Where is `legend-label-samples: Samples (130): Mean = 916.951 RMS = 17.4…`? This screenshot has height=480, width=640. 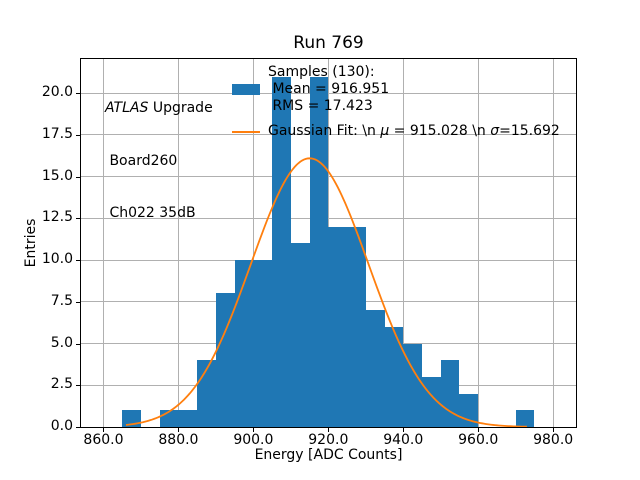
legend-label-samples: Samples (130): Mean = 916.951 RMS = 17.4… is located at coordinates (329, 89).